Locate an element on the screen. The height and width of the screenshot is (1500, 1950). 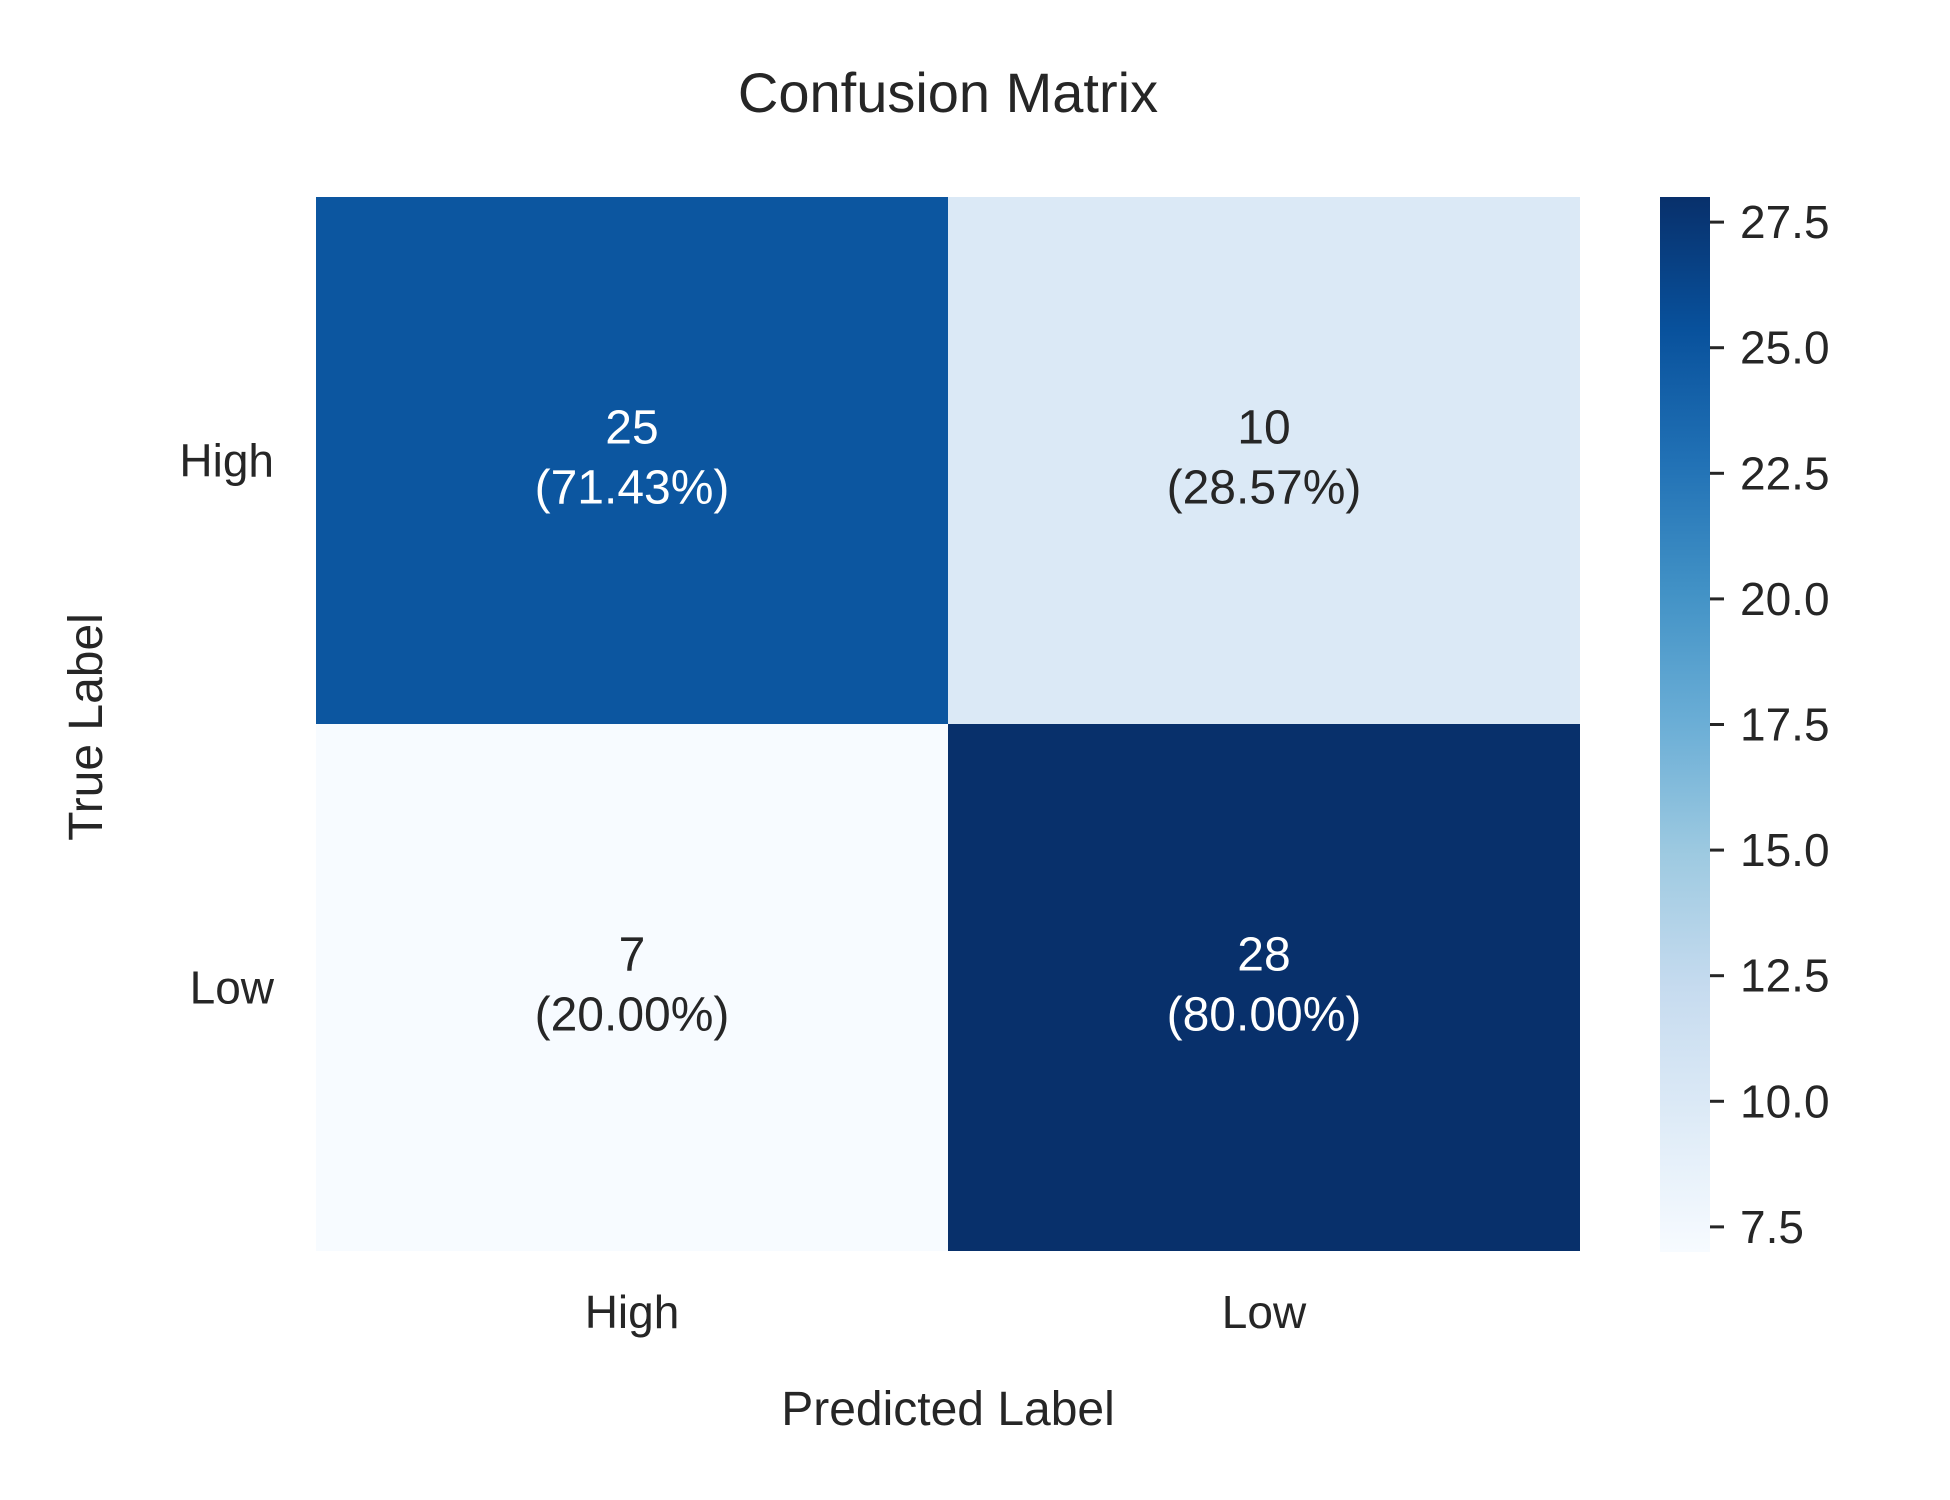
colorbar-tick-label: 20.0 is located at coordinates (1785, 599).